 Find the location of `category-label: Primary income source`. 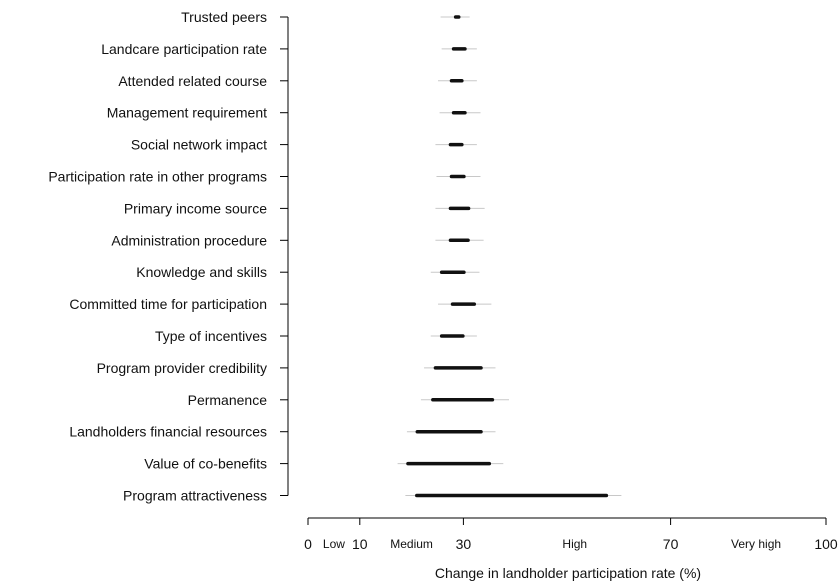

category-label: Primary income source is located at coordinates (195, 208).